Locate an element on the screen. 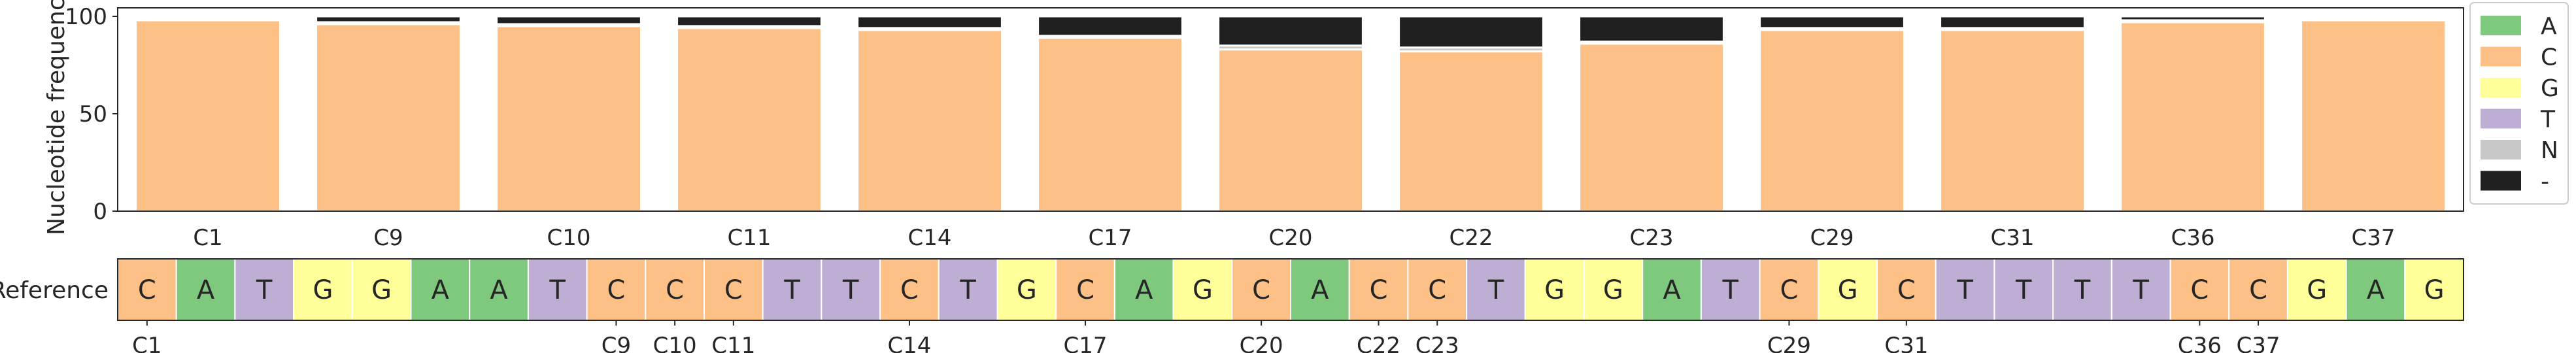  x-tick-label: C10 is located at coordinates (568, 238).